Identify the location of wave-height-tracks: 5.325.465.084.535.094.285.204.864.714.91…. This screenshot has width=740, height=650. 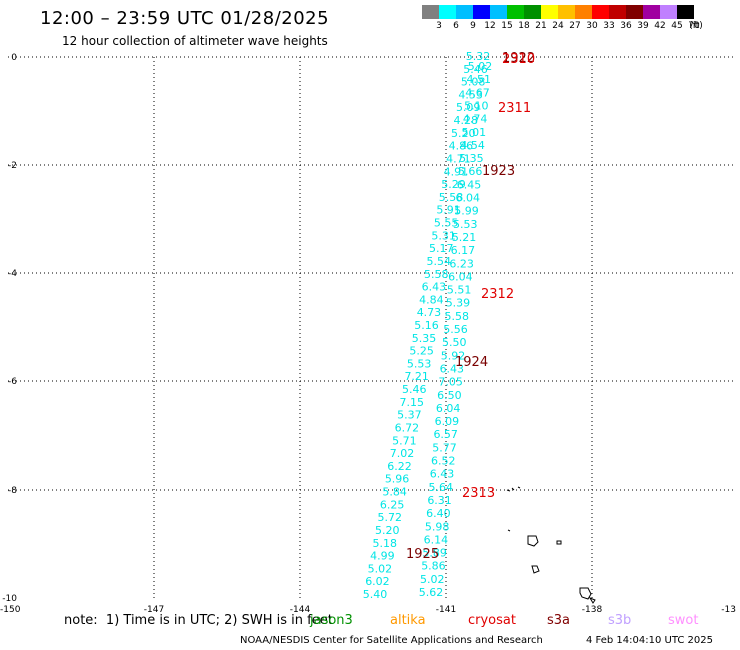
(428, 325).